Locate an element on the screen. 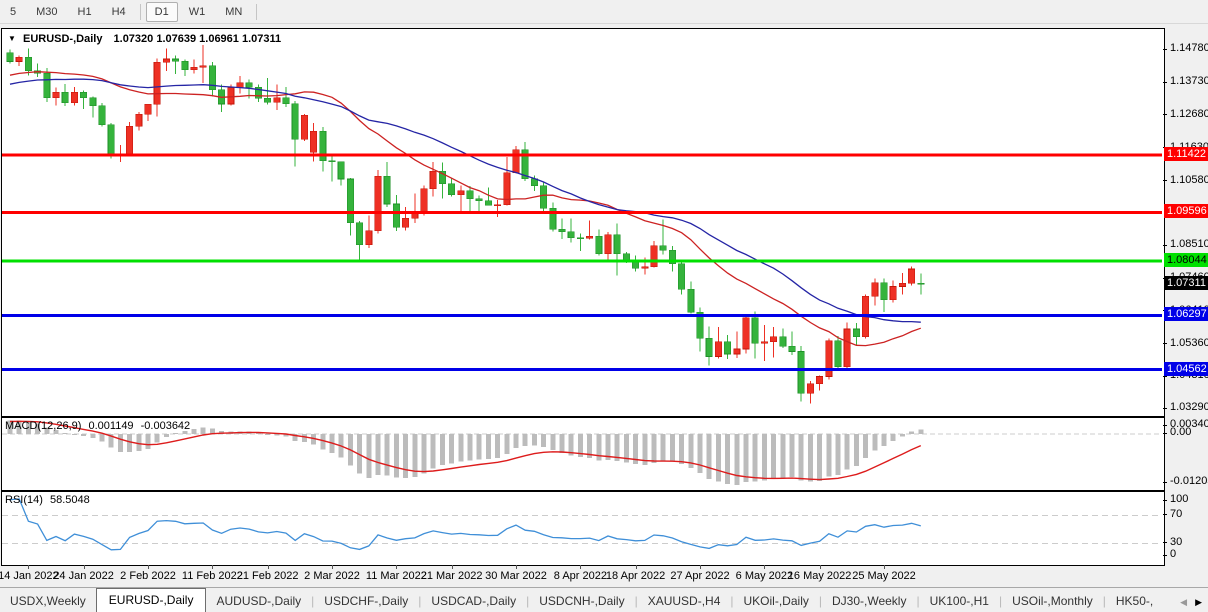 This screenshot has height=612, width=1208. tab-usdcnh-daily: USDCNH-,Daily is located at coordinates (582, 601).